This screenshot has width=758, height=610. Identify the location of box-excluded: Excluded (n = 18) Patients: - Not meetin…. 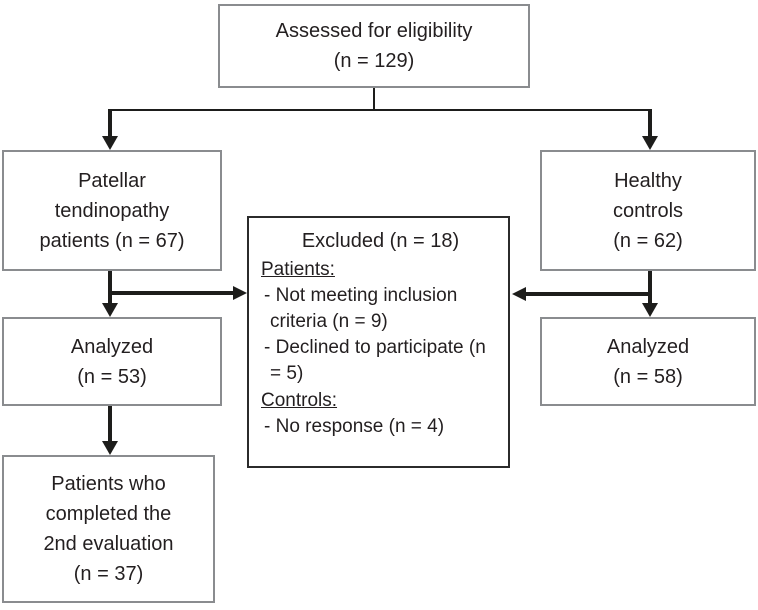
(378, 342).